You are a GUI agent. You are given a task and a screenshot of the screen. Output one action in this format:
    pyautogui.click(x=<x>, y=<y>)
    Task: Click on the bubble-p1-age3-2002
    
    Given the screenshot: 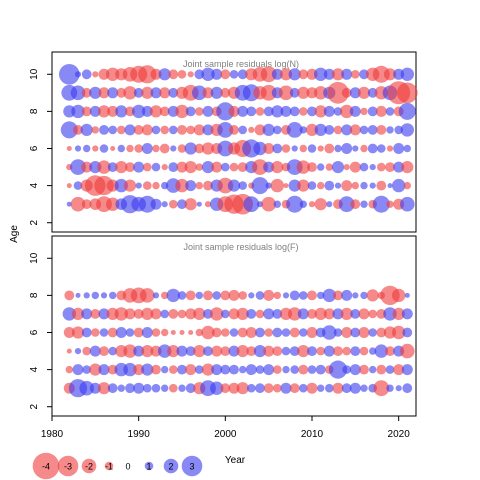 What is the action you would take?
    pyautogui.click(x=242, y=388)
    